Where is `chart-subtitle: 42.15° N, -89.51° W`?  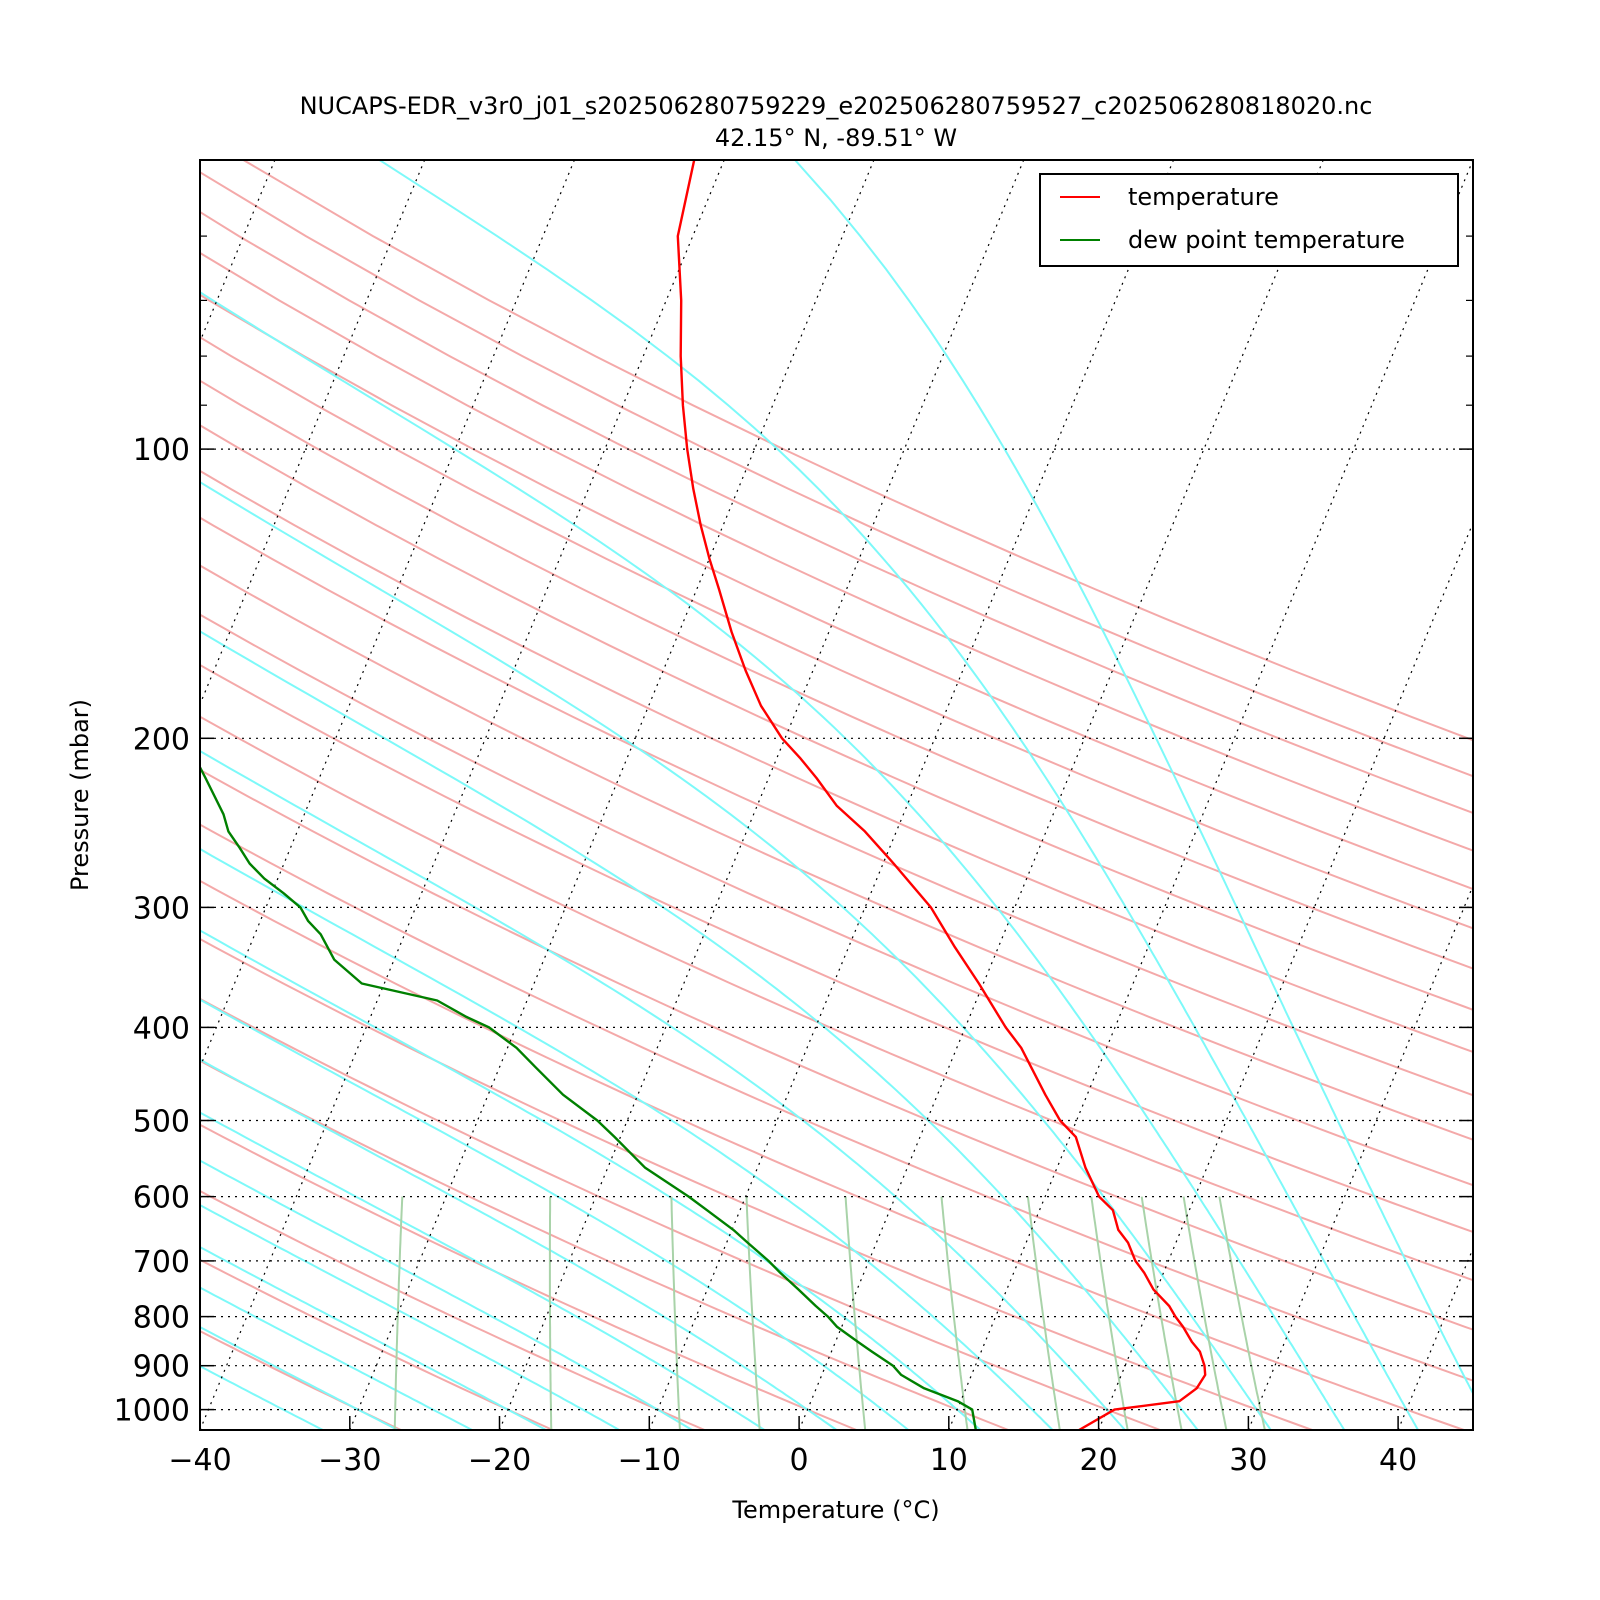 chart-subtitle: 42.15° N, -89.51° W is located at coordinates (836, 138).